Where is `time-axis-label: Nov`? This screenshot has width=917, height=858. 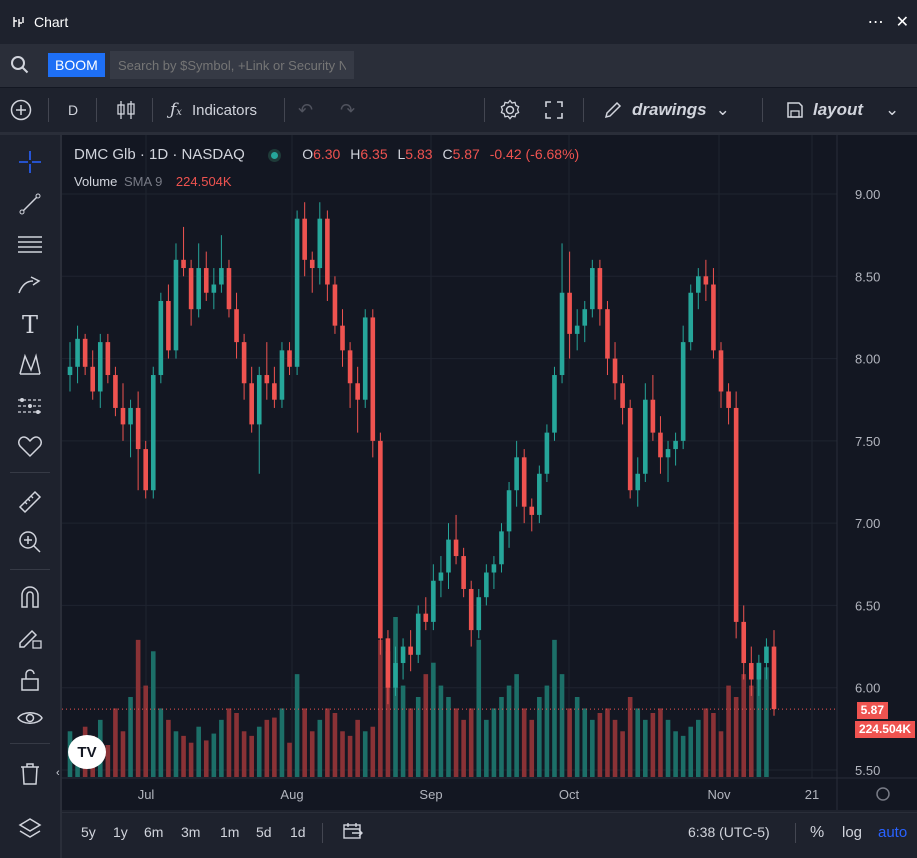
time-axis-label: Nov is located at coordinates (719, 794).